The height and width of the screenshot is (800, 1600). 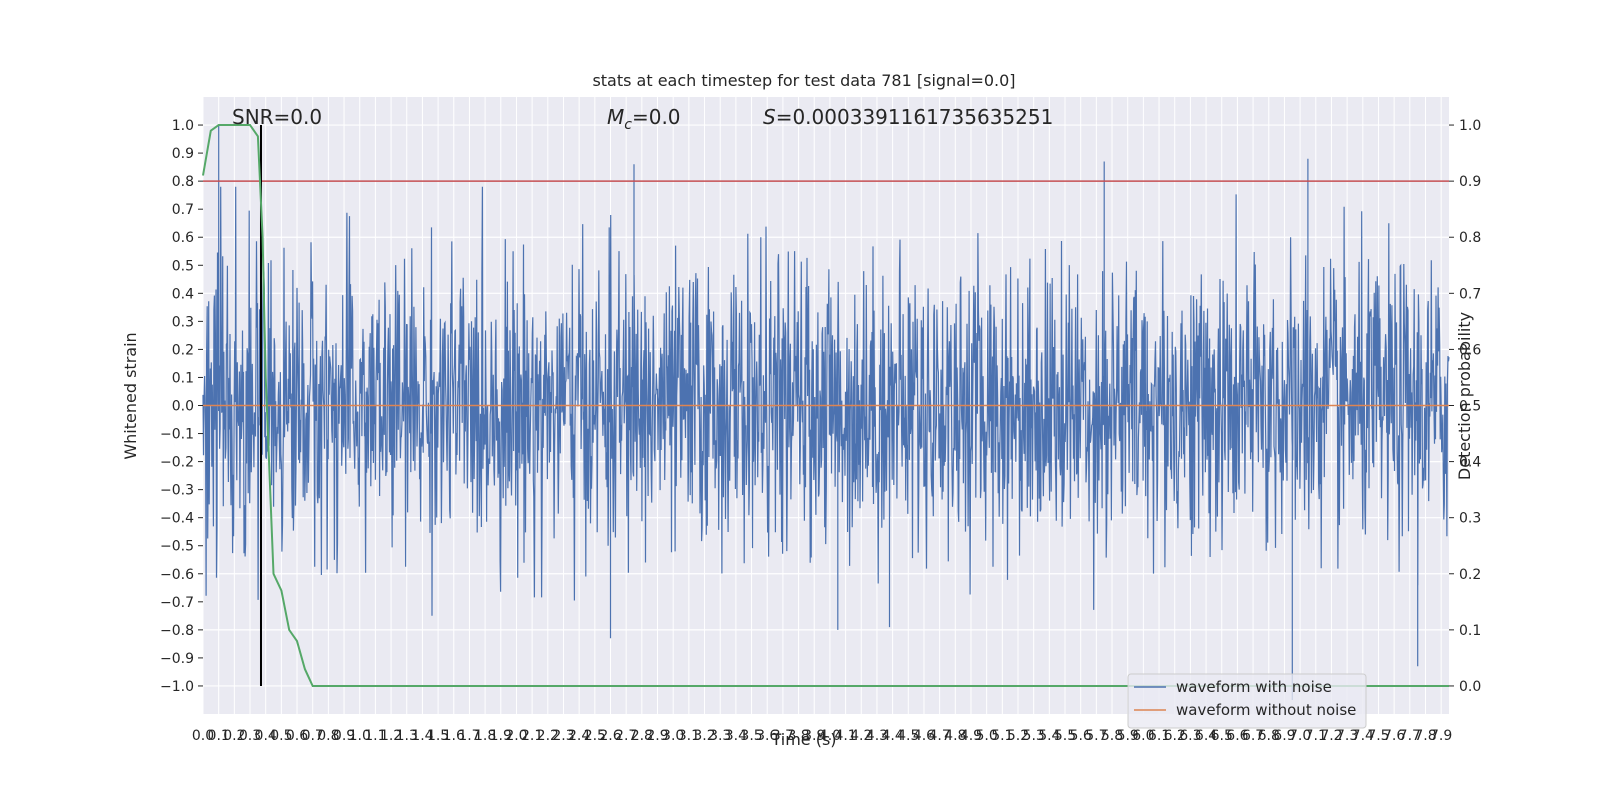 I want to click on y2-tick-label: 0.0, so click(x=1470, y=687).